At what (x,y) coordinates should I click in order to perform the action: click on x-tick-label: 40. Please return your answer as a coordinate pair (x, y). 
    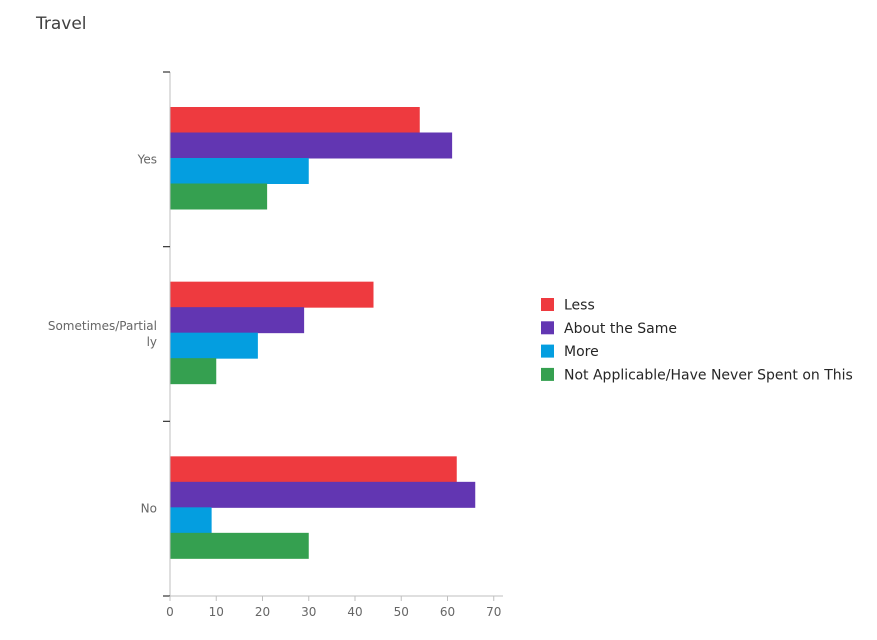
    Looking at the image, I should click on (354, 612).